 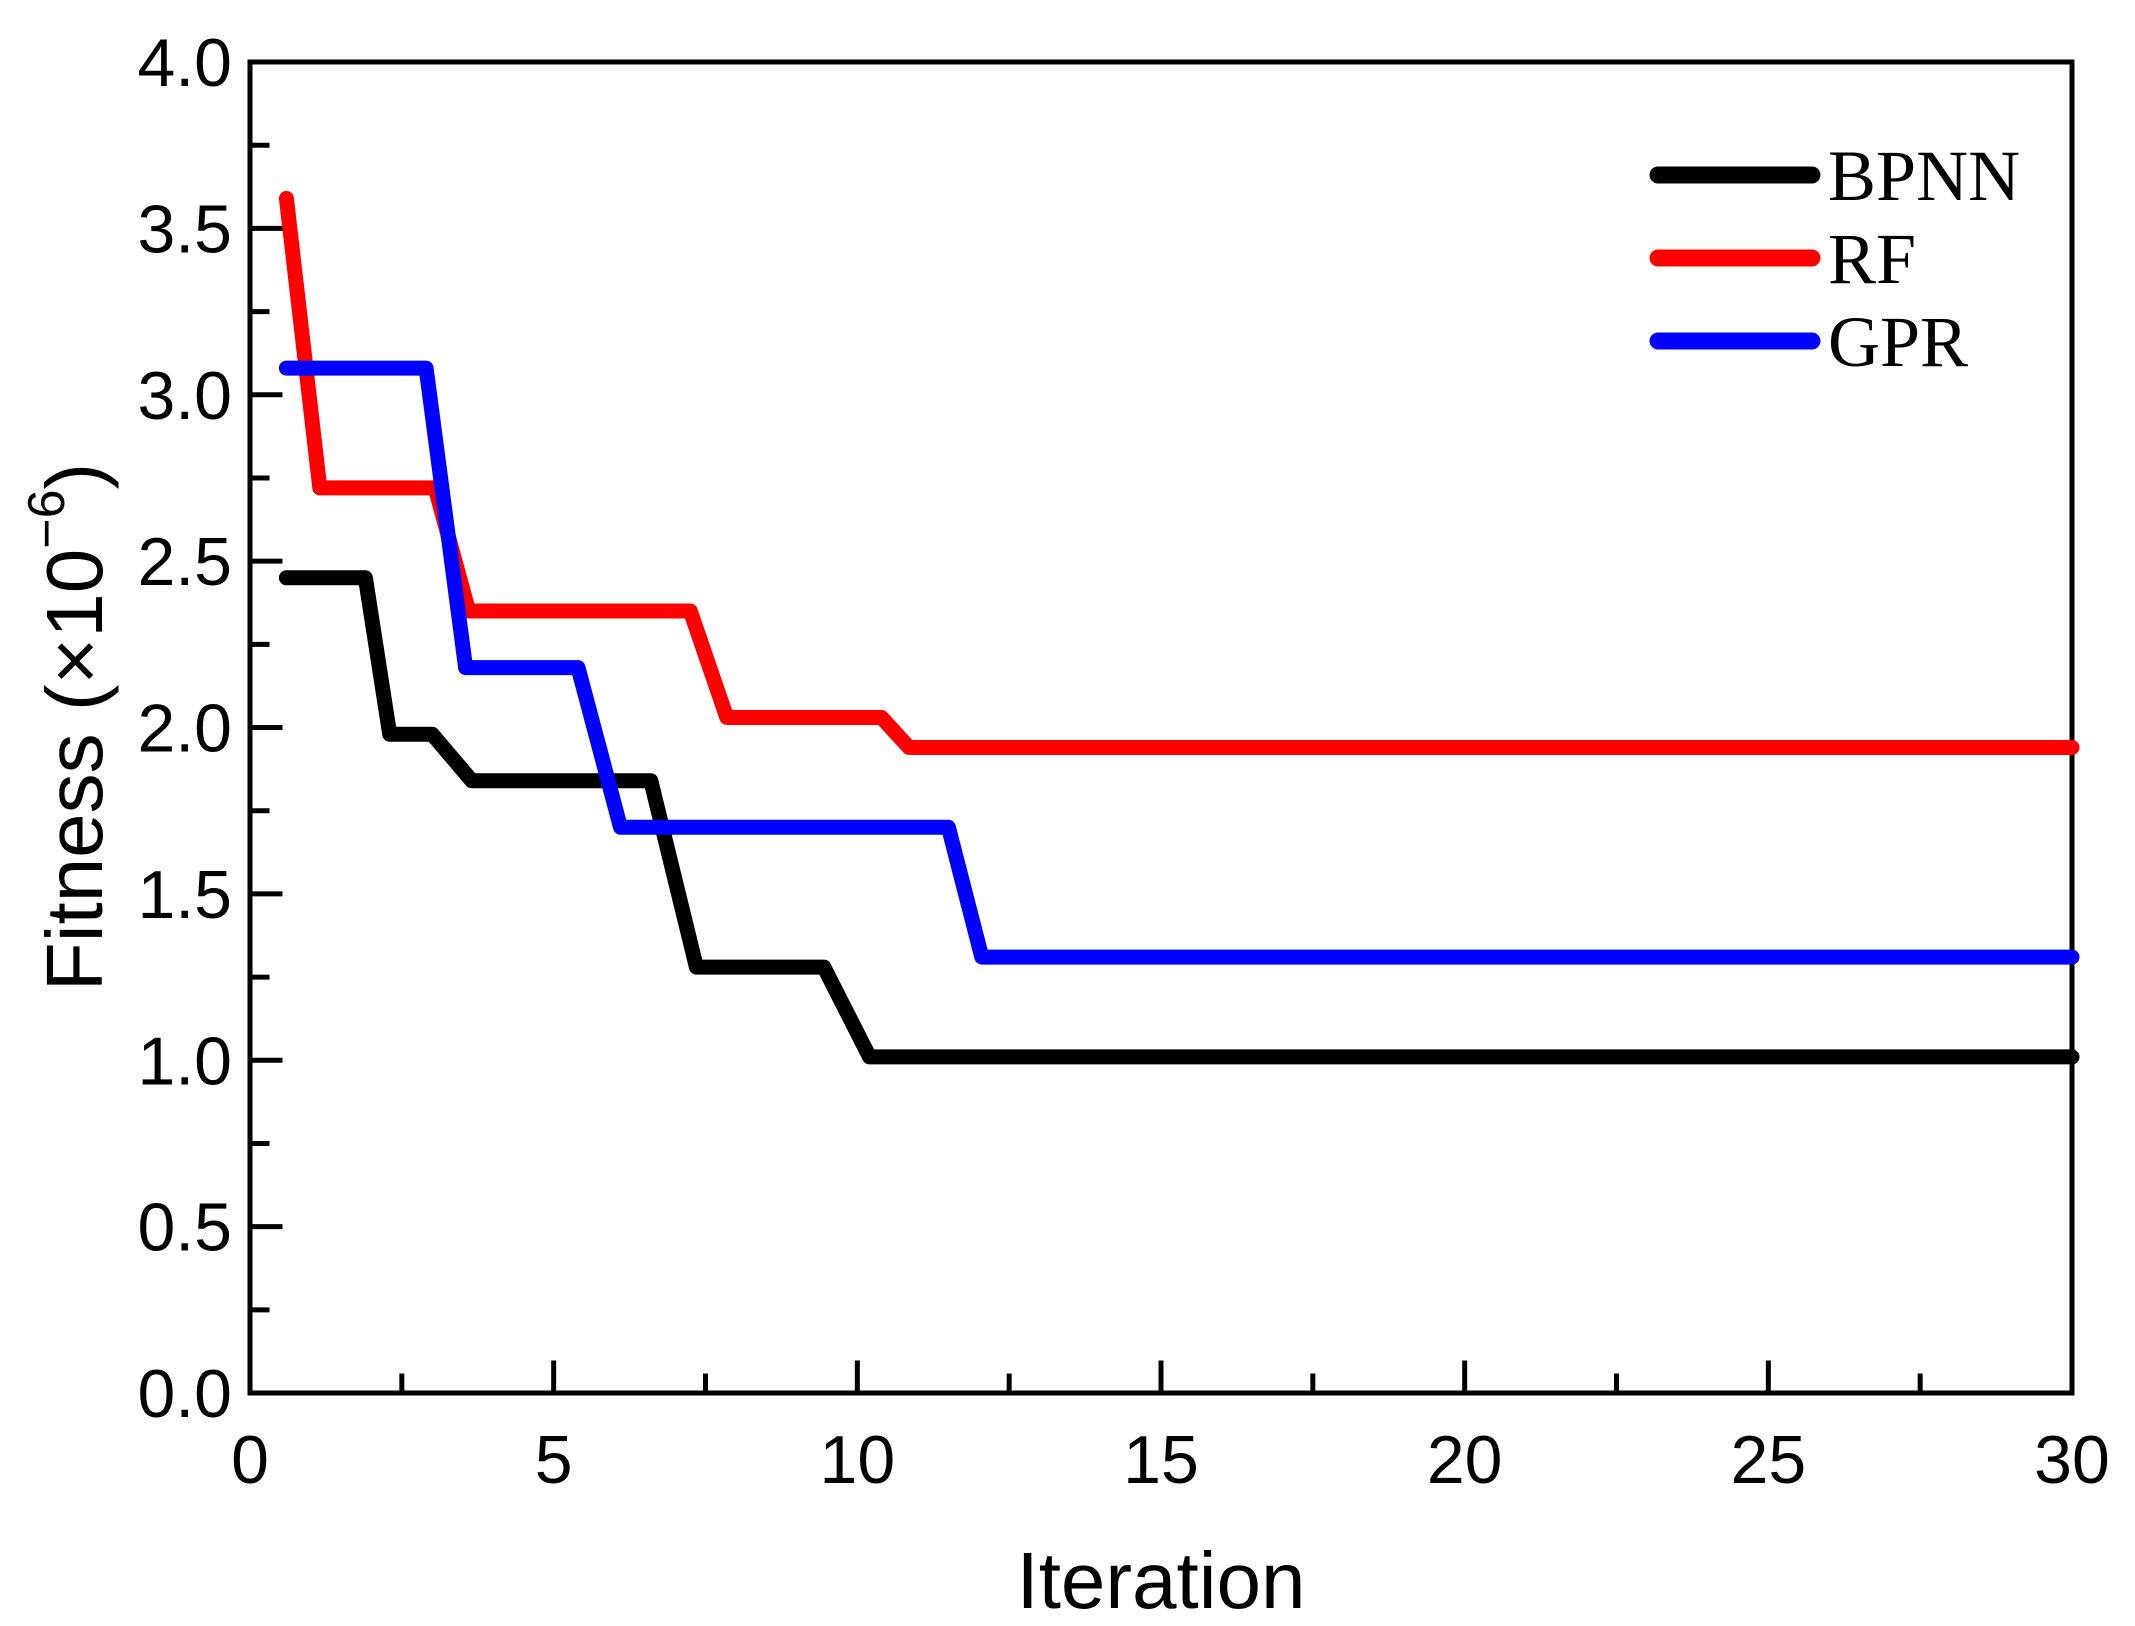 I want to click on y-axis-tick-label: 2.0, so click(x=184, y=729).